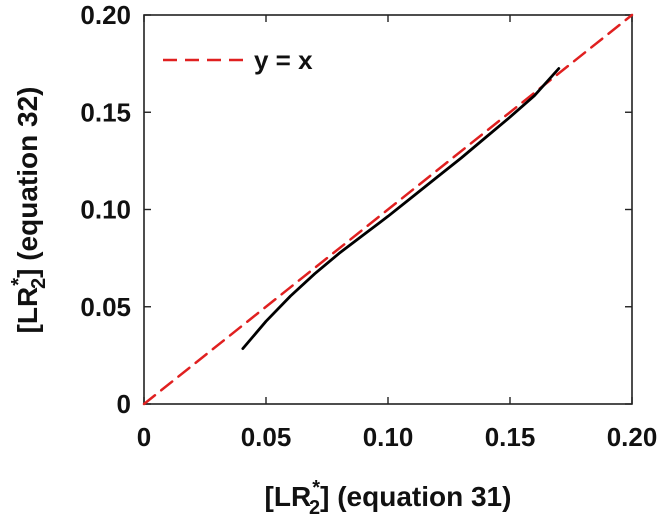  I want to click on y-tick-label: 0.20, so click(105, 15).